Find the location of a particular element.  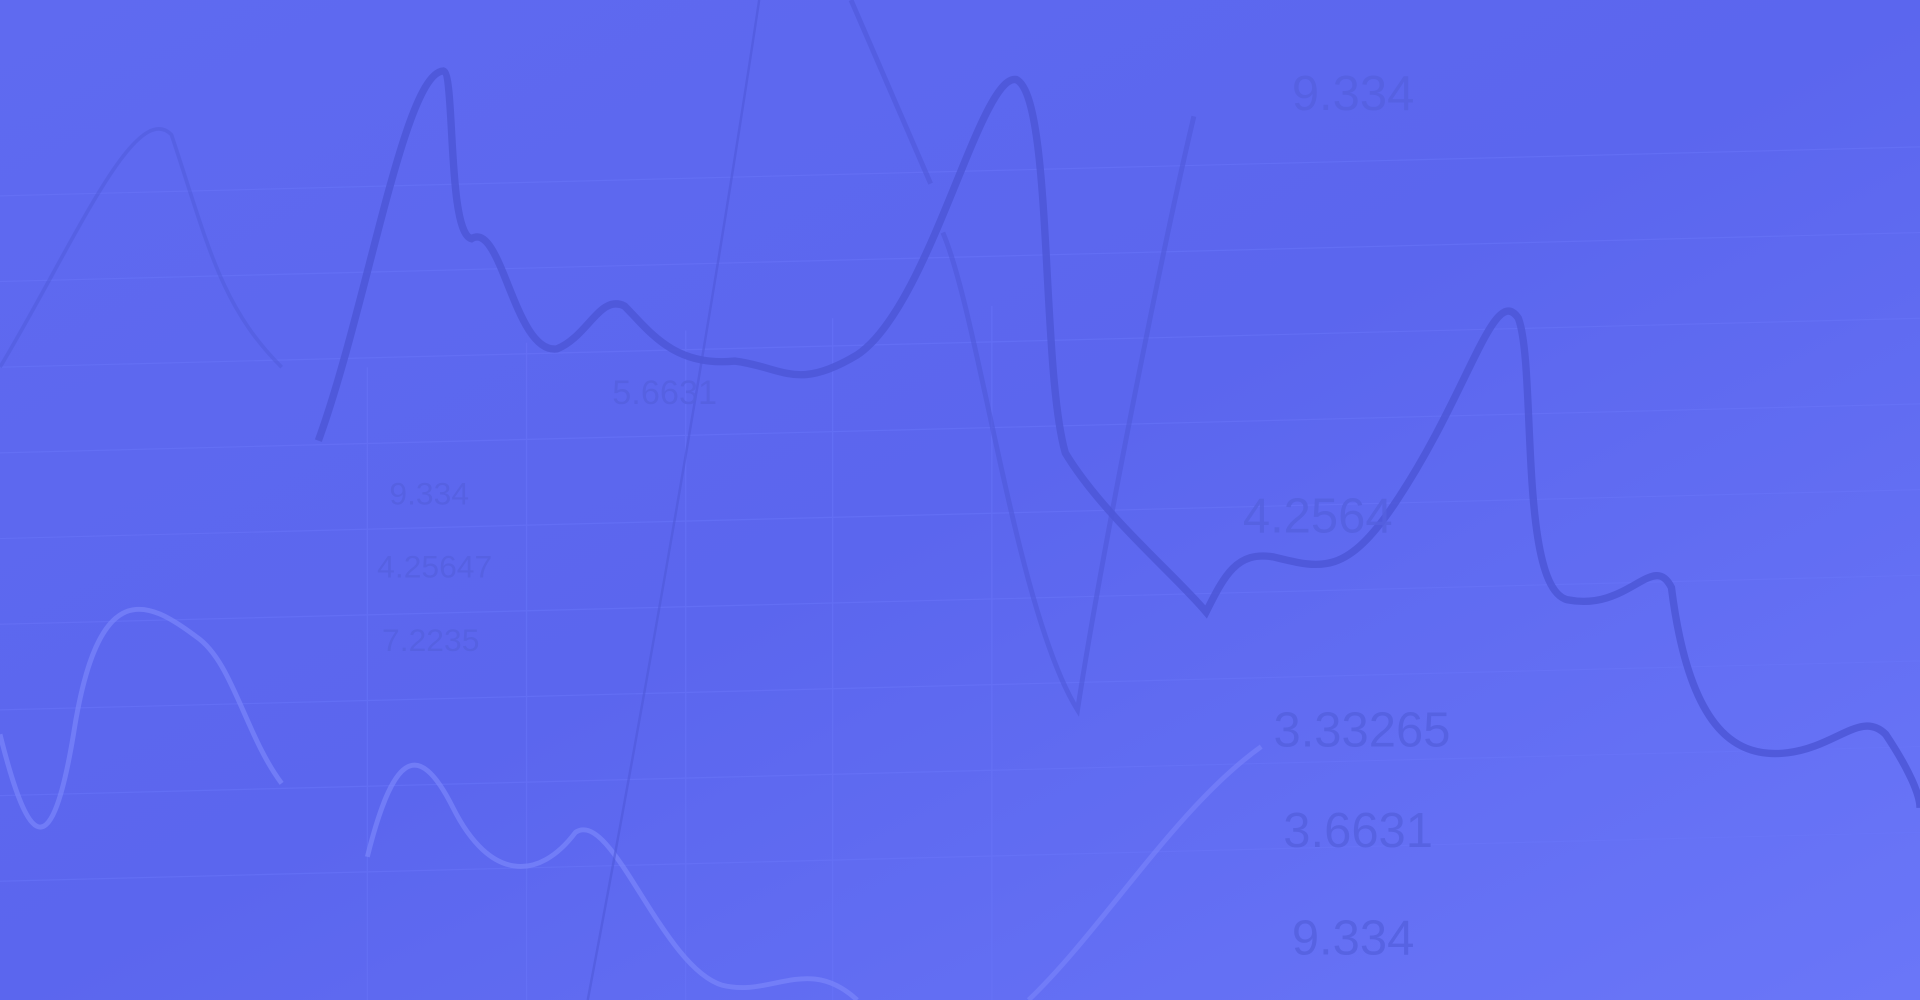

floating-number: 5.6631 is located at coordinates (664, 393).